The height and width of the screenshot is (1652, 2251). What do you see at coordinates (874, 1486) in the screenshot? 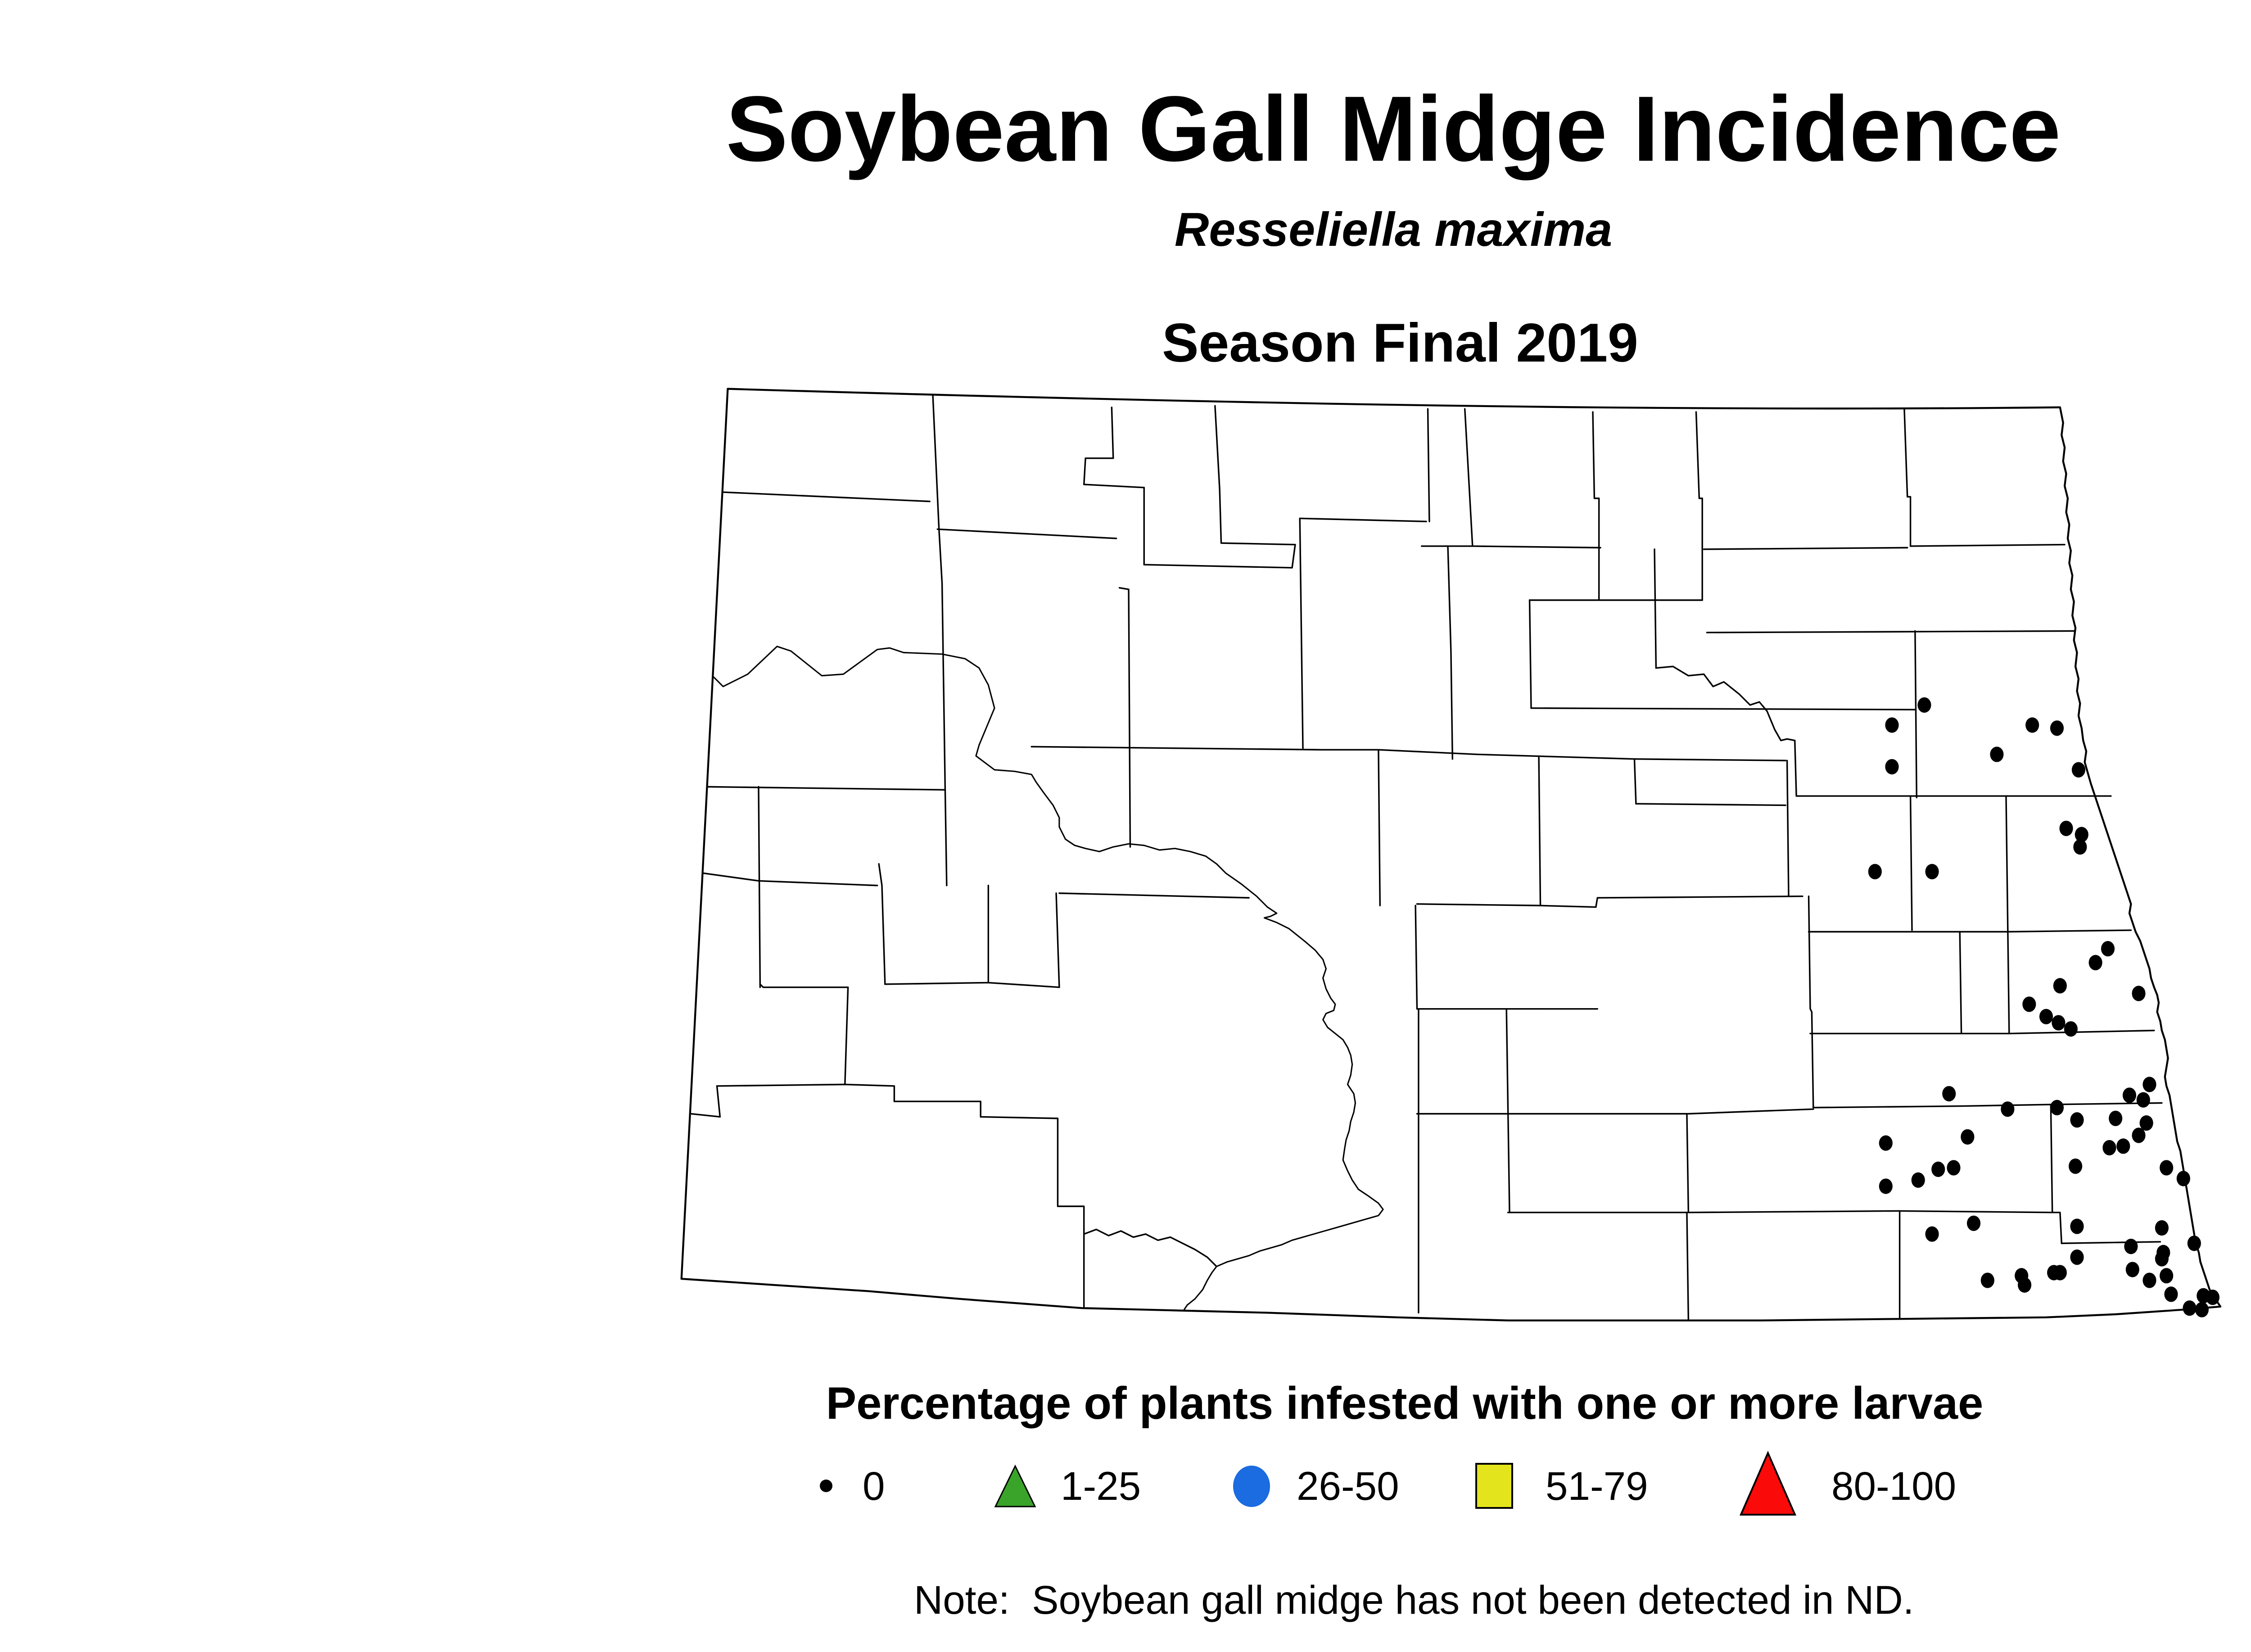
I see `legend-label-0: 0` at bounding box center [874, 1486].